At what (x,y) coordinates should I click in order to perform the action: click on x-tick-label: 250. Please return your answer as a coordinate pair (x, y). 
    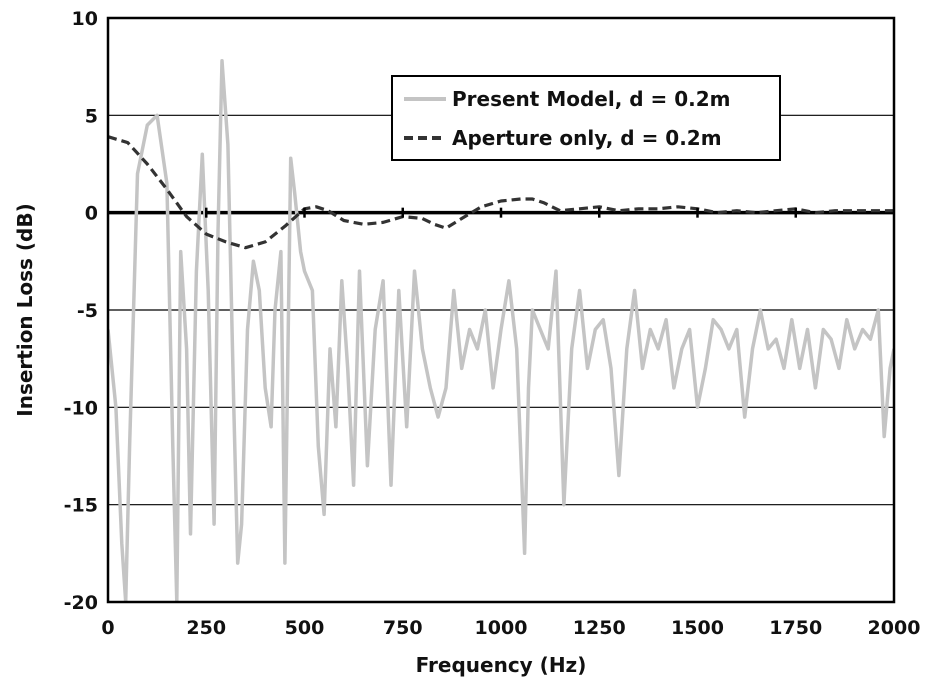
    Looking at the image, I should click on (206, 628).